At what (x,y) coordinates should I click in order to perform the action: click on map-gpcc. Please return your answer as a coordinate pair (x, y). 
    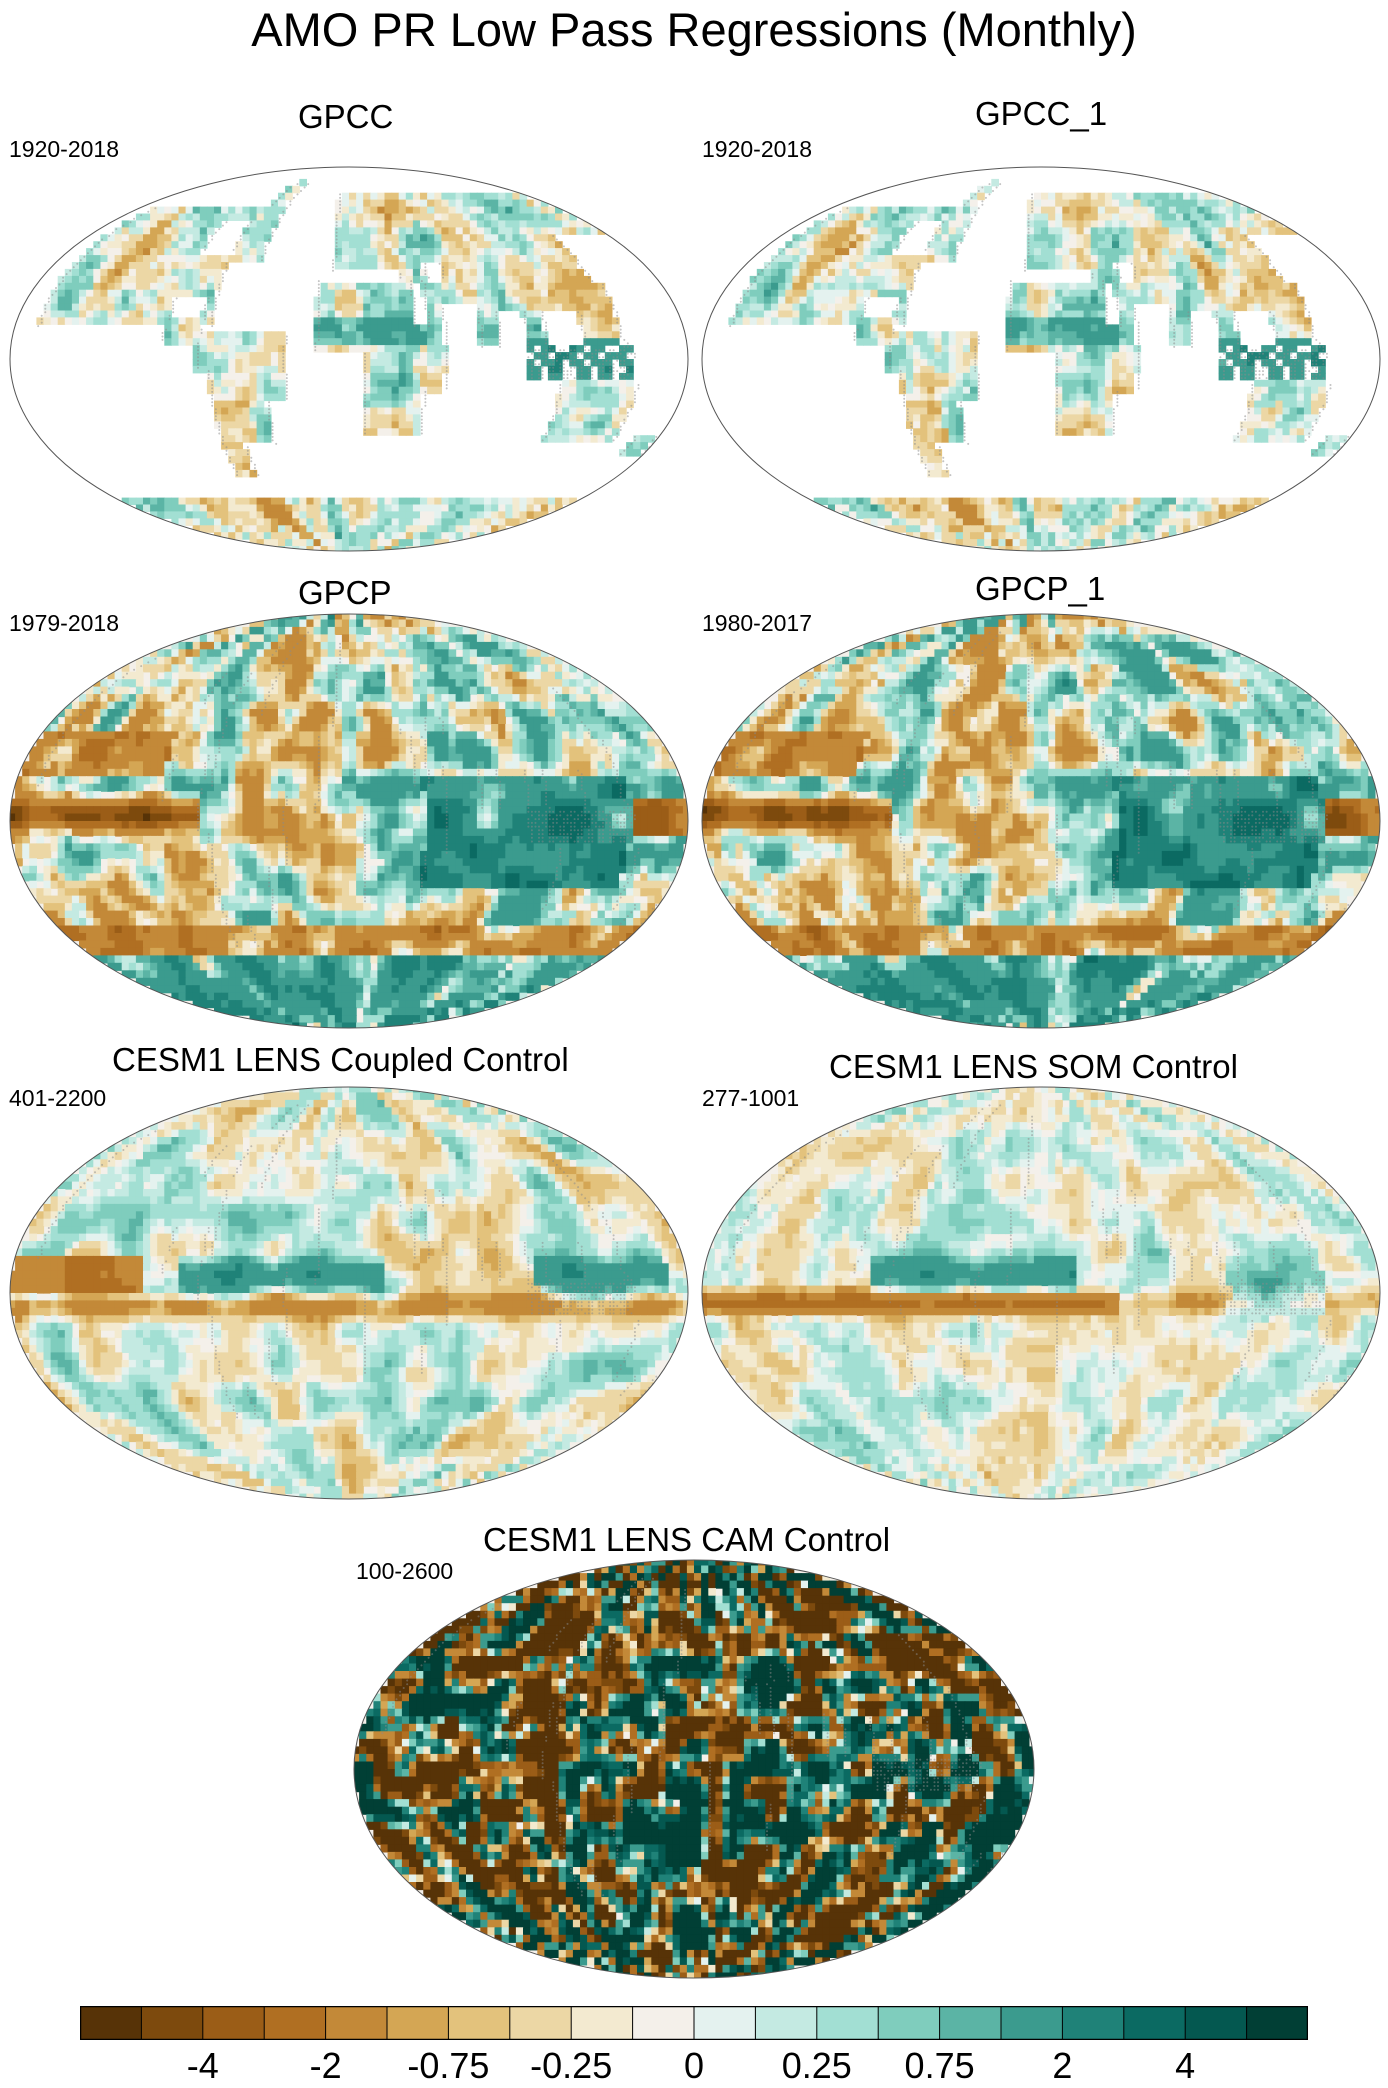
    Looking at the image, I should click on (349, 359).